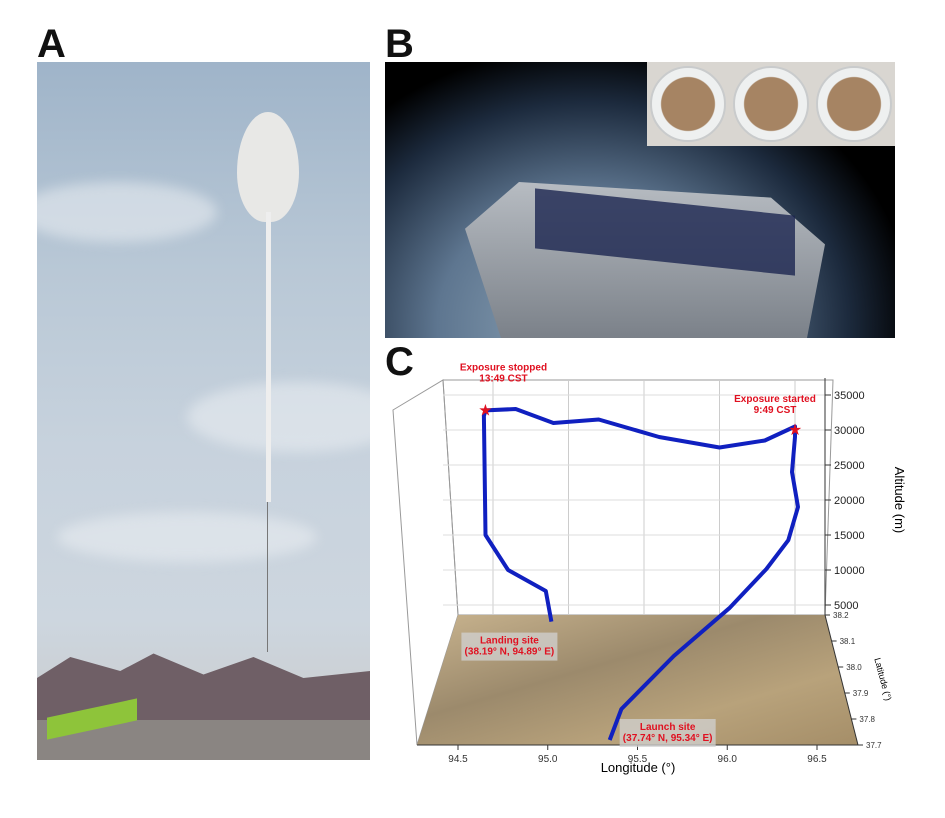  I want to click on annotation-label: Launch site, so click(668, 727).